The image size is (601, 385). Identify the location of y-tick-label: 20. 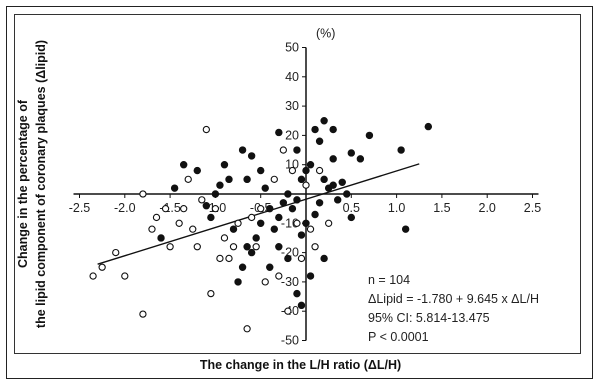
(292, 135).